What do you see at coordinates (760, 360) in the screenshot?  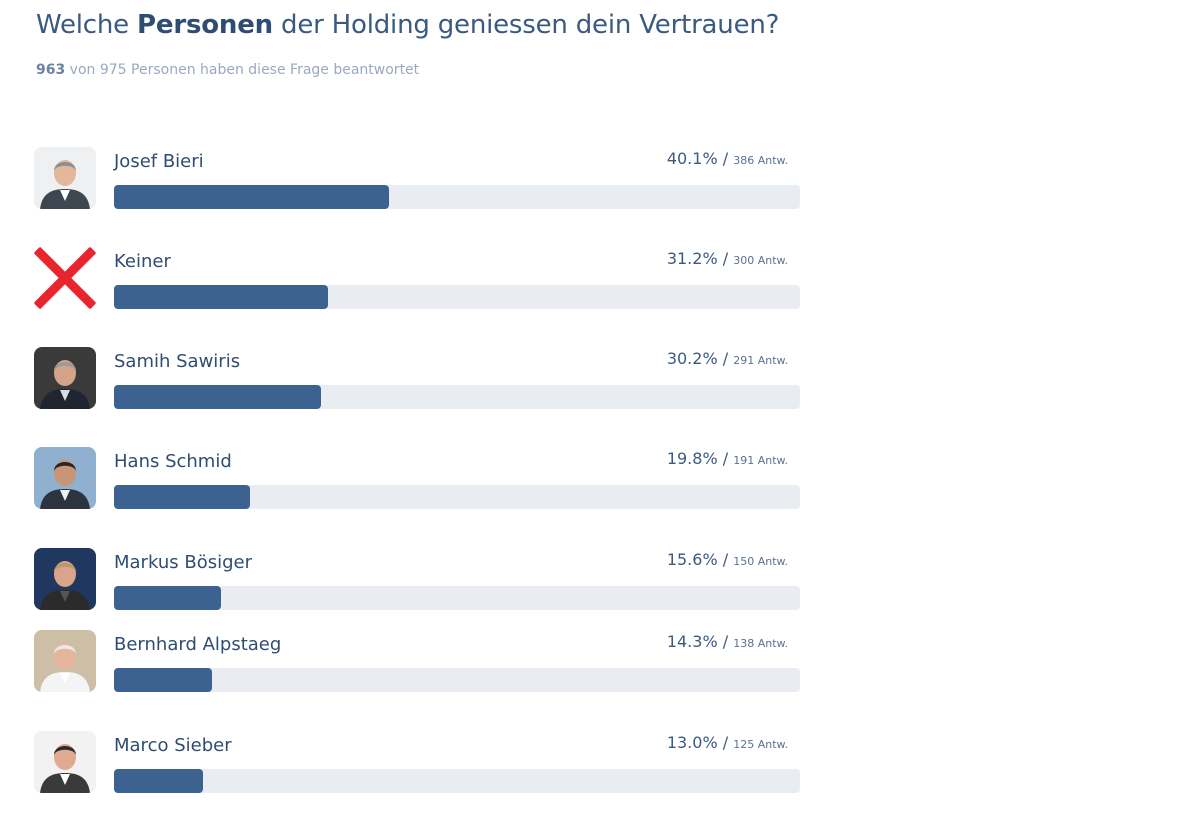 I see `count-label: 291 Antw.` at bounding box center [760, 360].